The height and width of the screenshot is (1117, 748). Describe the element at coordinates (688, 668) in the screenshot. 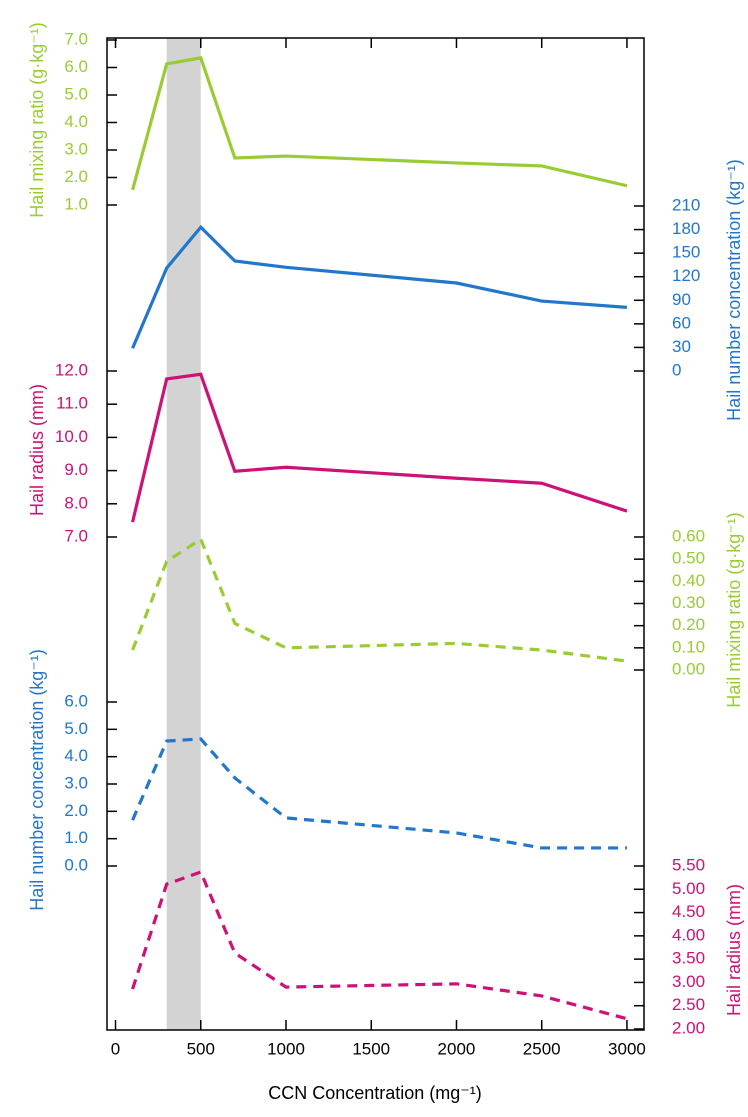

I see `y-tick-label: 0.00` at that location.